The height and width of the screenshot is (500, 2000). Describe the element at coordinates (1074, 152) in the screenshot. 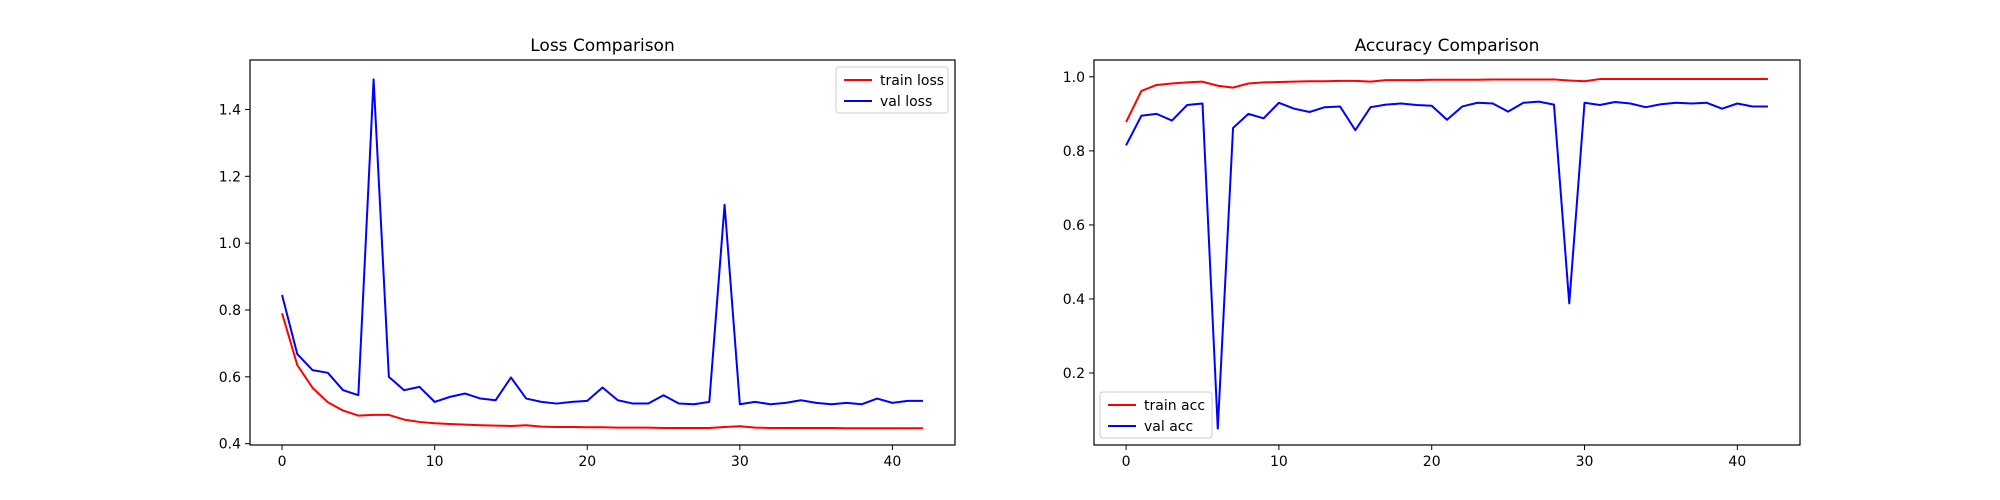

I see `accuracy-y-tick-label-3: 0.8` at that location.